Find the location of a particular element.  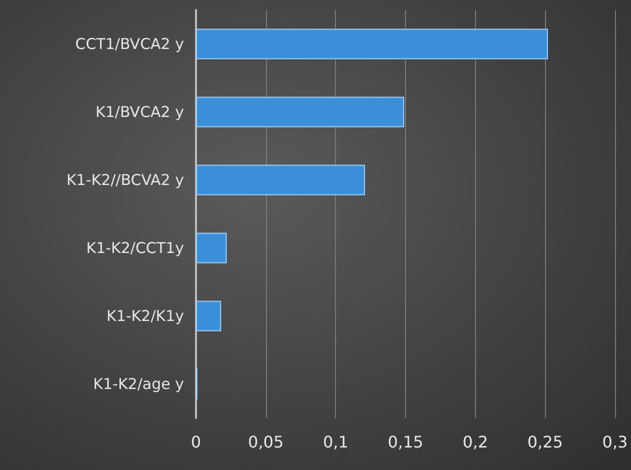

x-tick-label: 0,05 is located at coordinates (266, 442).